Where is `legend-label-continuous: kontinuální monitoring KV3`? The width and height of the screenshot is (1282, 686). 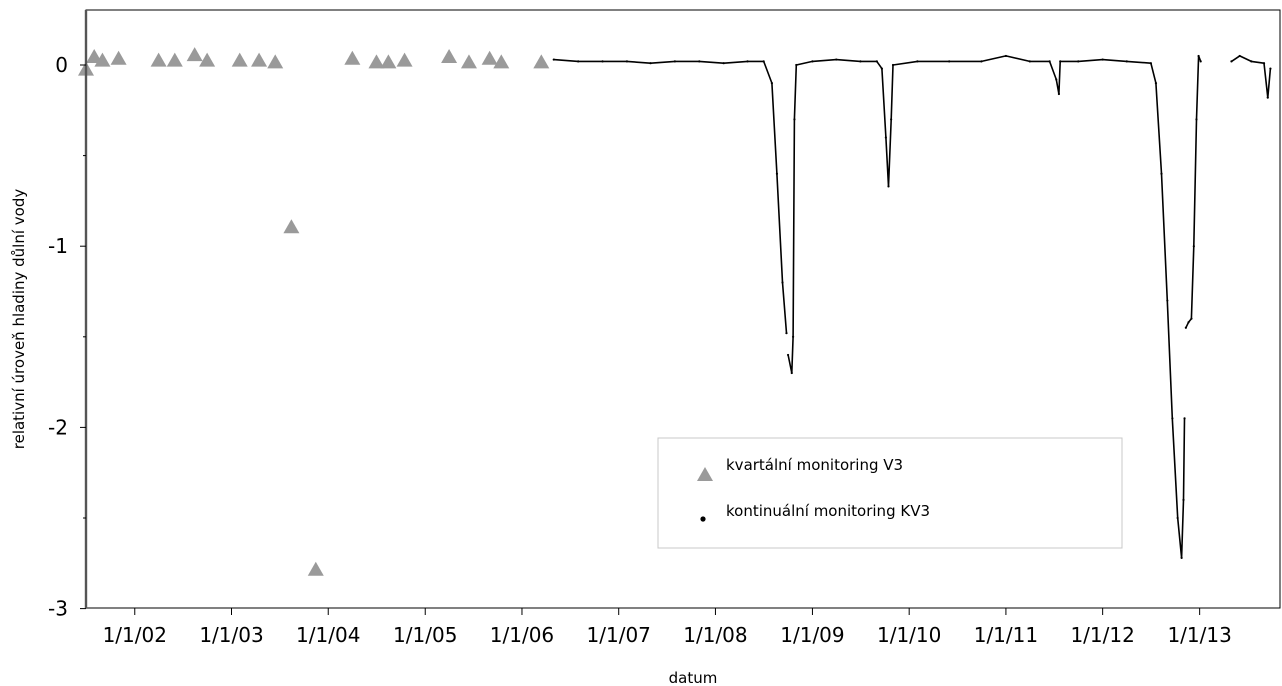 legend-label-continuous: kontinuální monitoring KV3 is located at coordinates (828, 511).